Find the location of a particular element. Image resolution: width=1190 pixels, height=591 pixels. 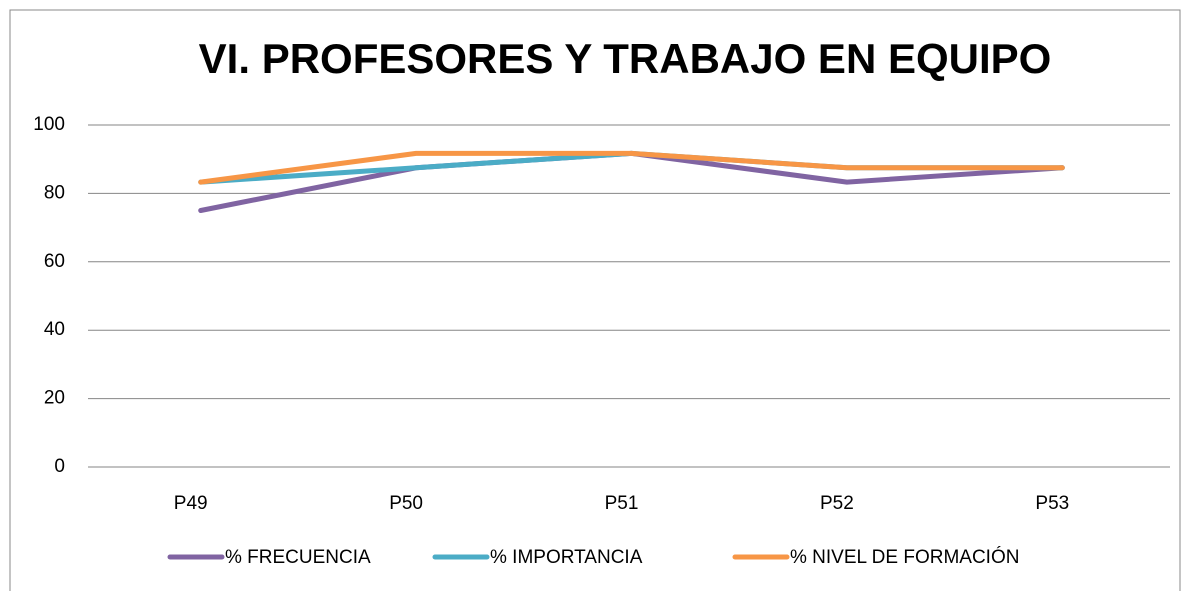

y-tick-label: 80 is located at coordinates (54, 192).